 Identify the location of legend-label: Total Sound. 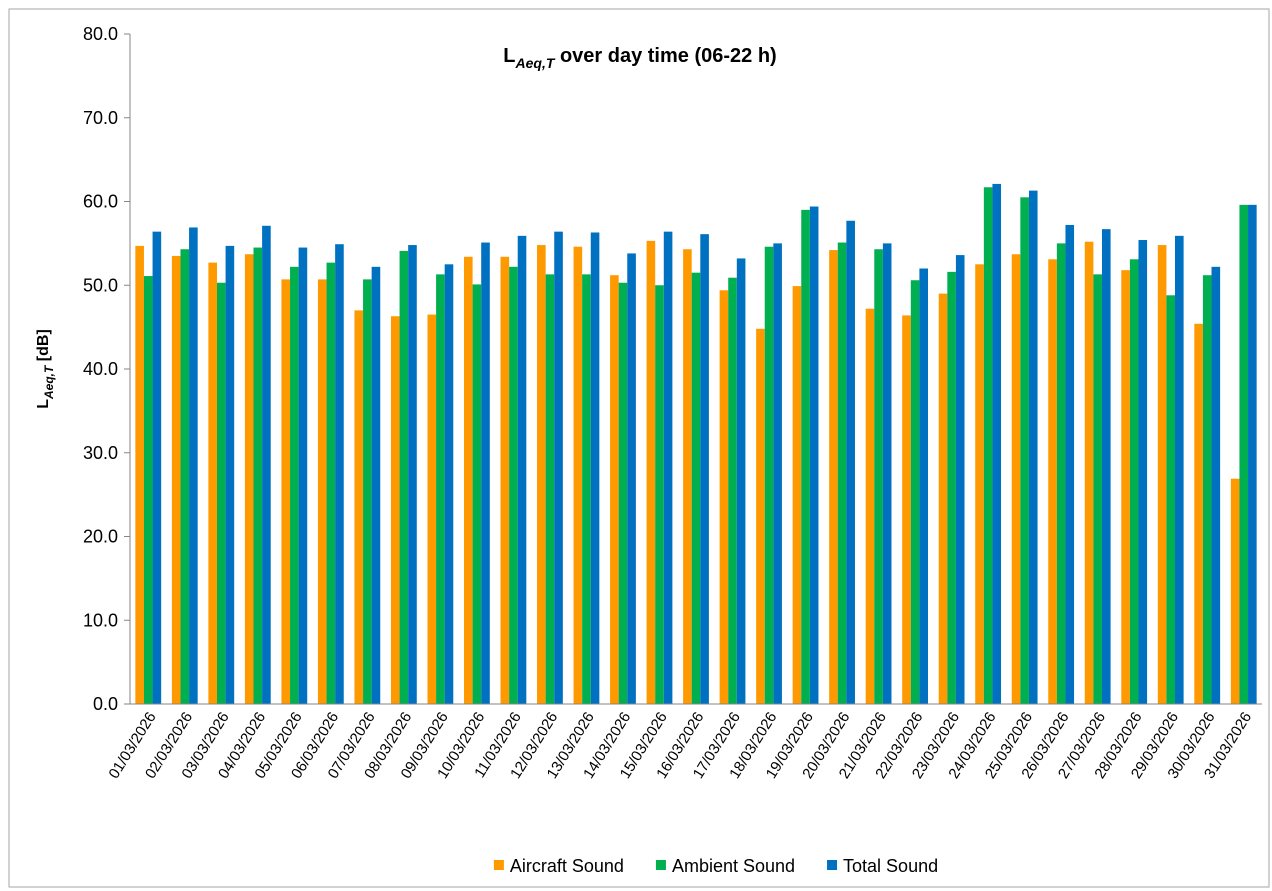
(890, 866).